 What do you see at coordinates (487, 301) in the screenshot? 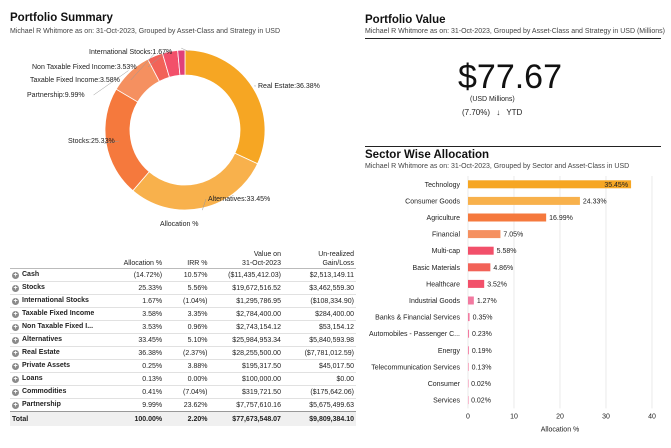
I see `bar-value-label: 1.27%` at bounding box center [487, 301].